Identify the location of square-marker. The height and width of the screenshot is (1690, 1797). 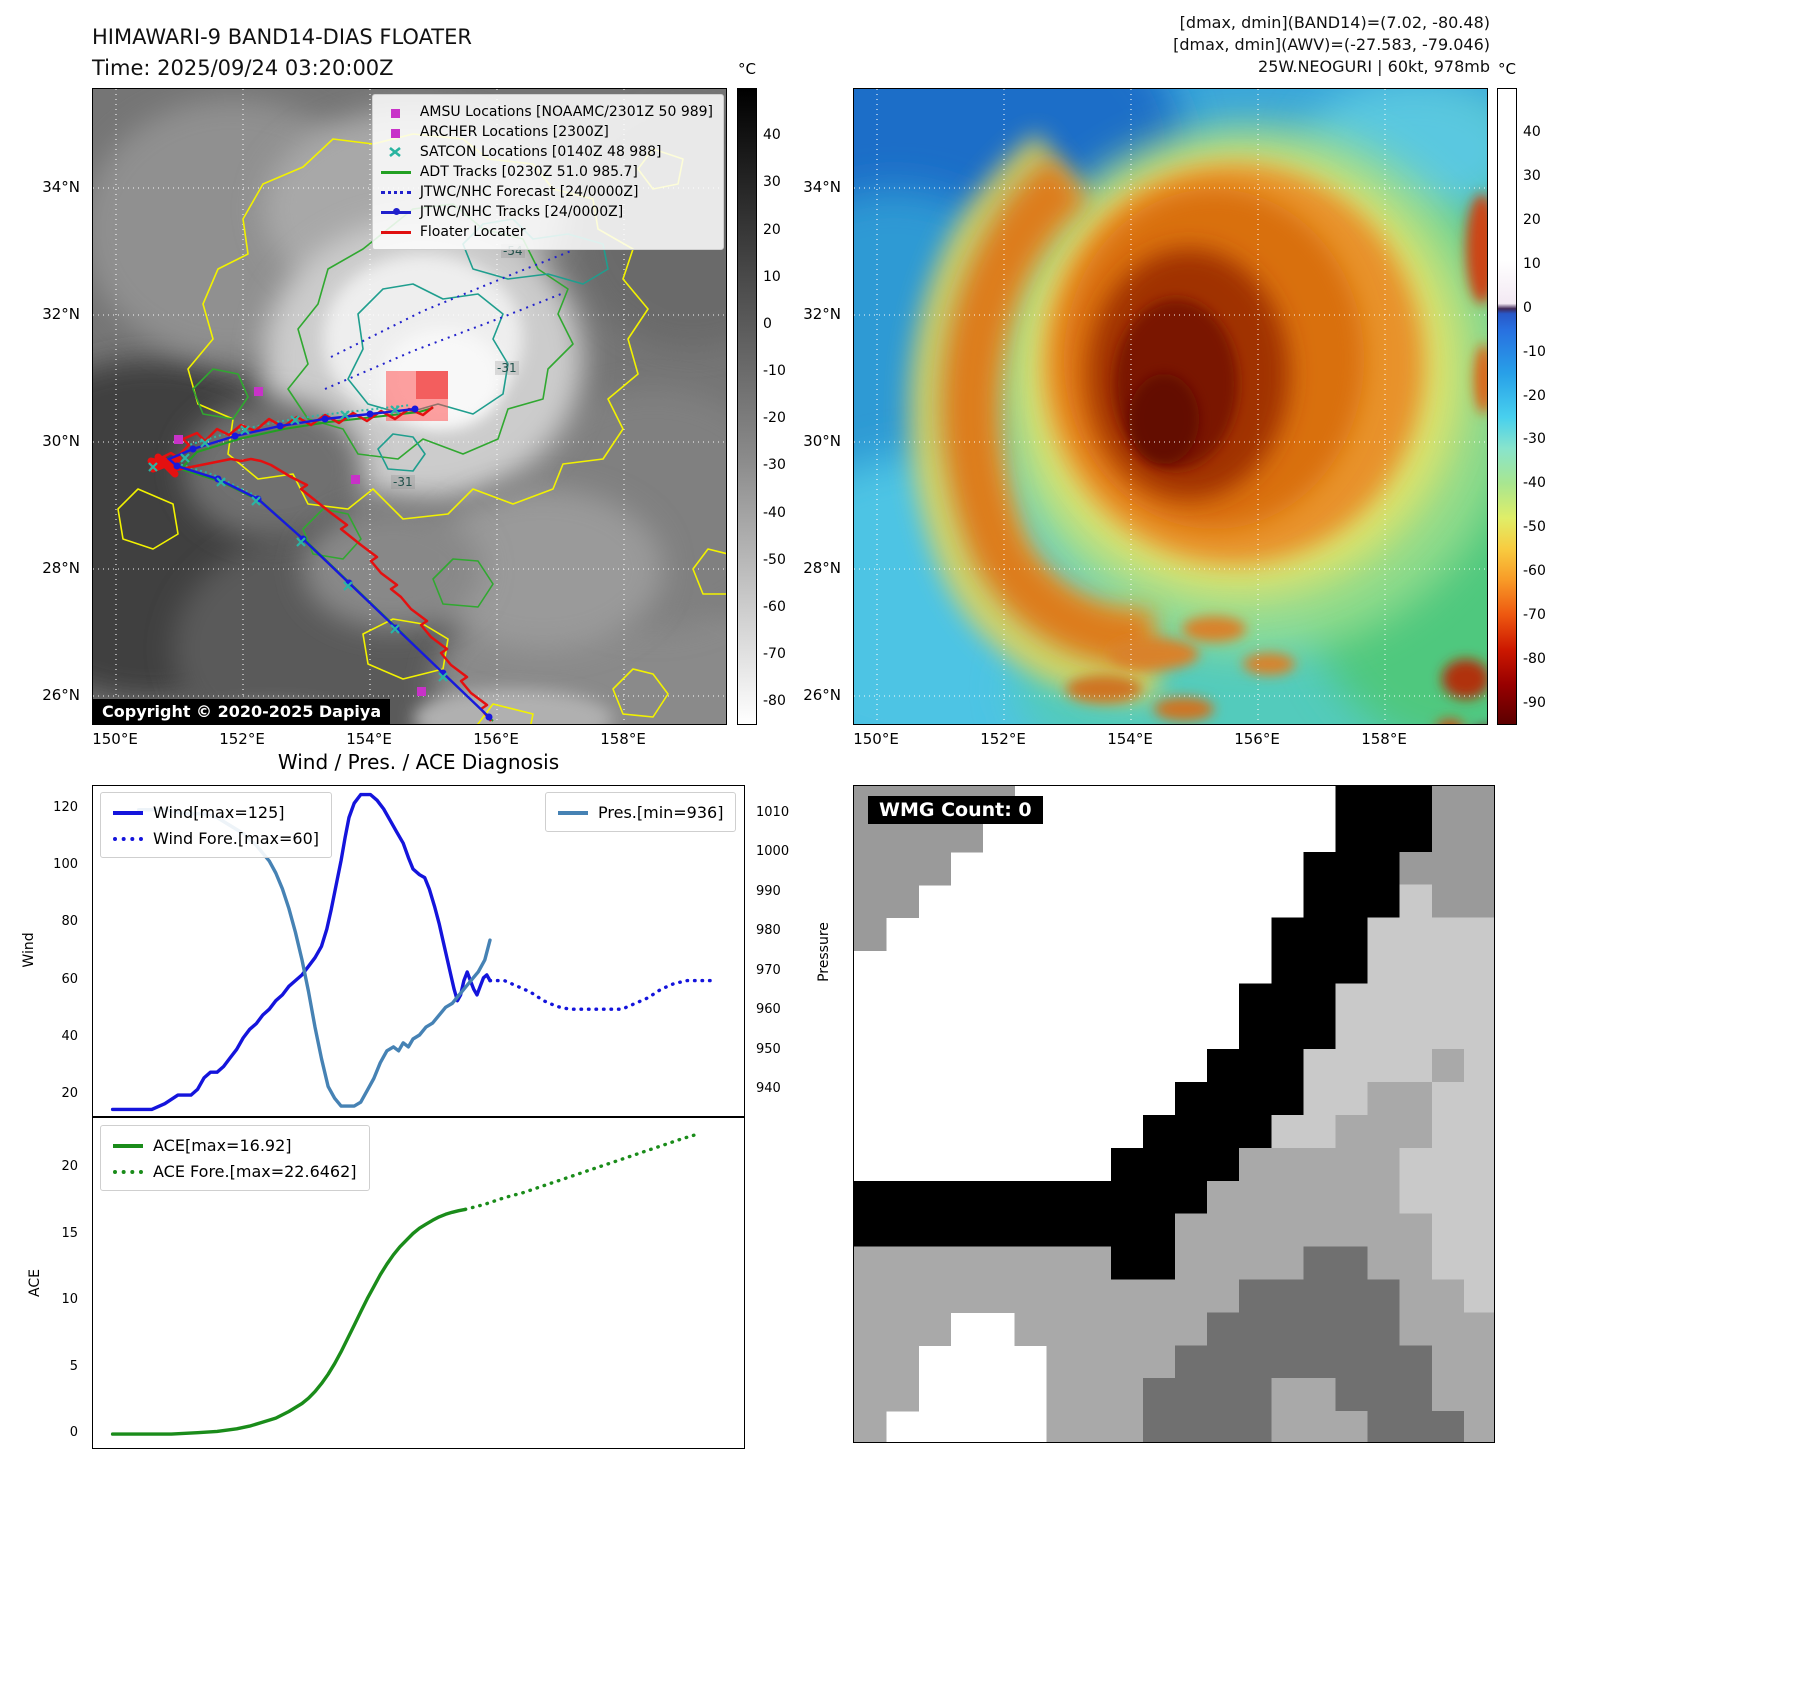
(396, 132).